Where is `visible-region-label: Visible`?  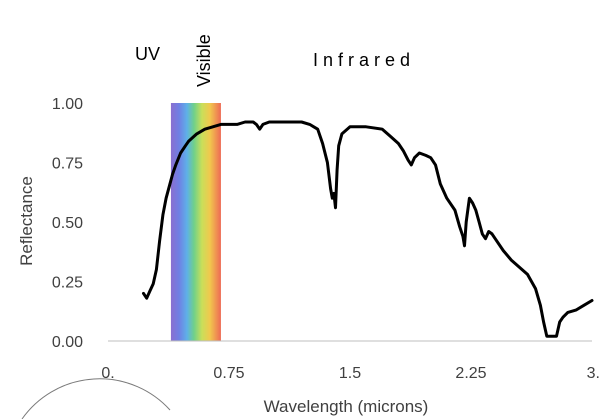 visible-region-label: Visible is located at coordinates (204, 60).